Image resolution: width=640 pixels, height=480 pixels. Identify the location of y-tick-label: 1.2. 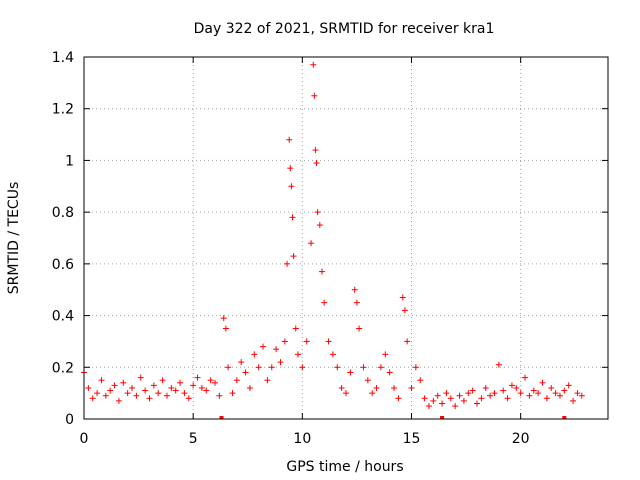
(63, 110).